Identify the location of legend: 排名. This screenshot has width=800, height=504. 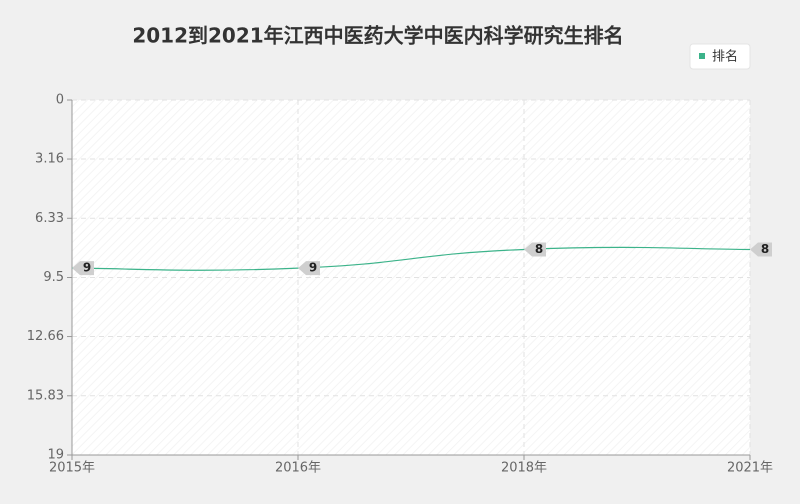
(720, 56).